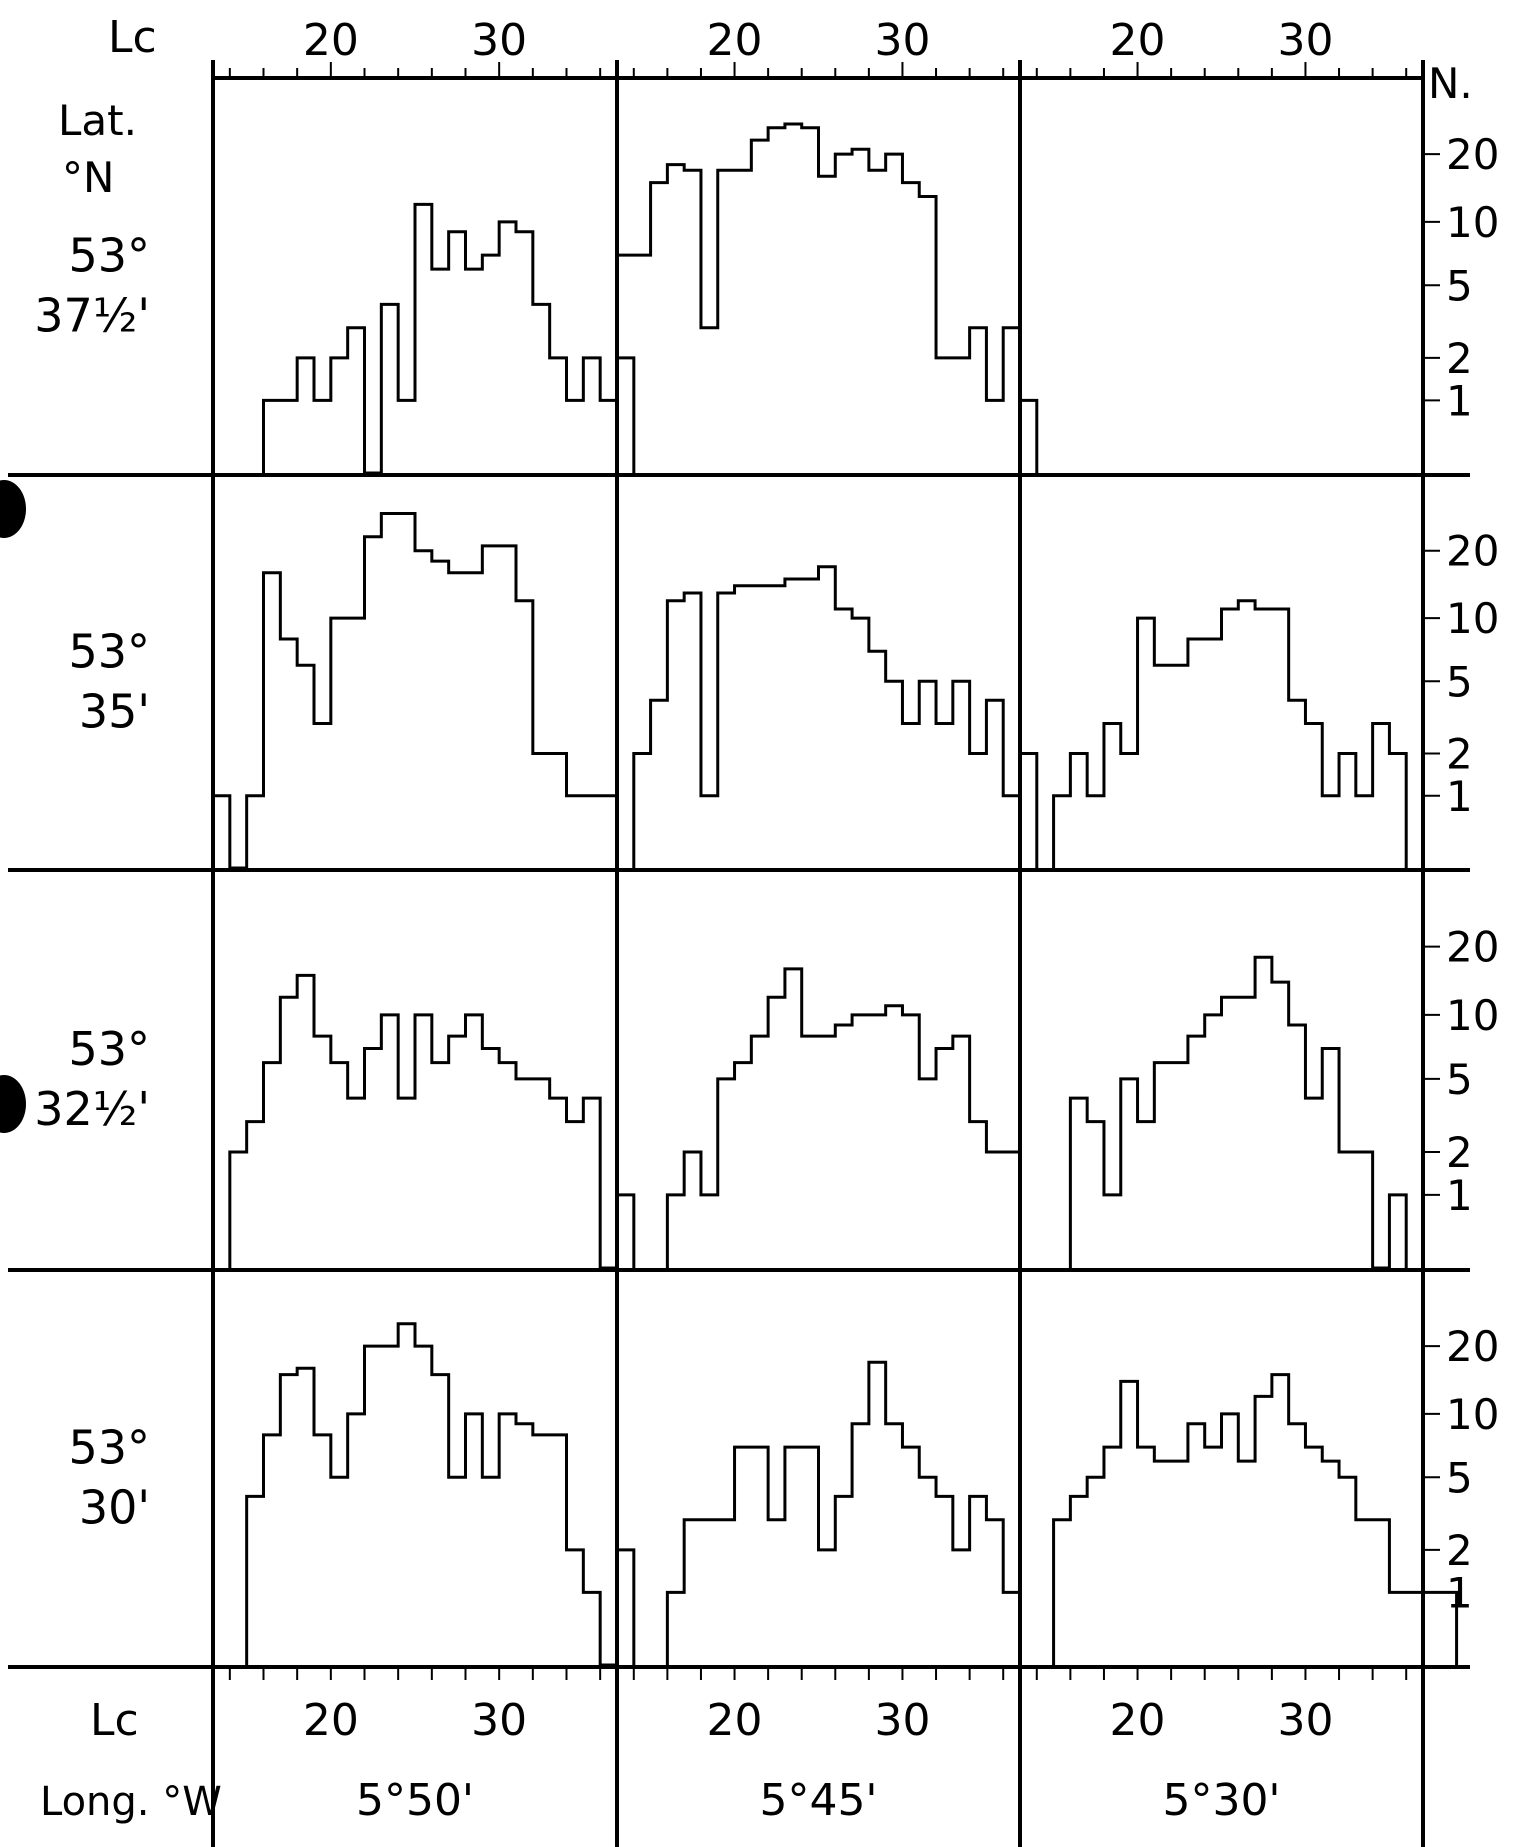 The width and height of the screenshot is (1522, 1847). I want to click on y-axis-label: N., so click(1450, 83).